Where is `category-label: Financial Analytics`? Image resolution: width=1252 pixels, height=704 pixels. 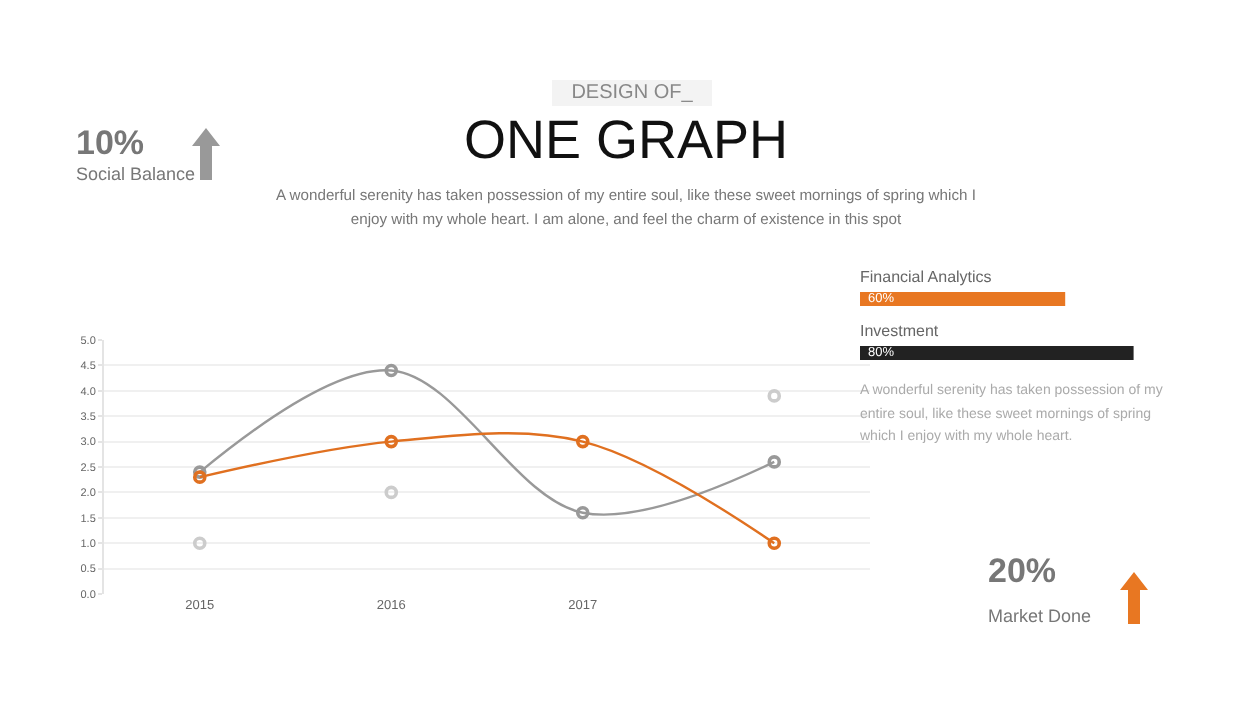
category-label: Financial Analytics is located at coordinates (926, 277).